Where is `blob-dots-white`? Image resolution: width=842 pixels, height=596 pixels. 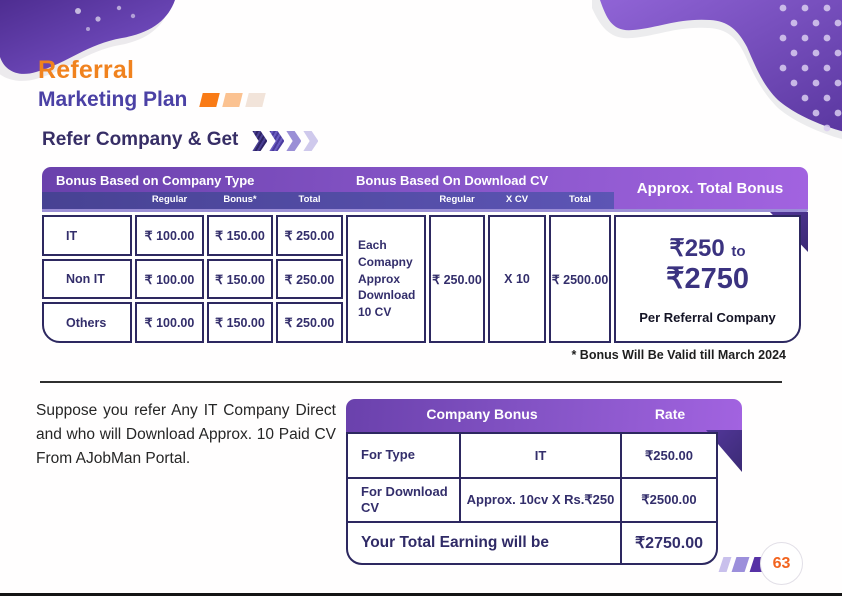
blob-dots-white is located at coordinates (105, 18).